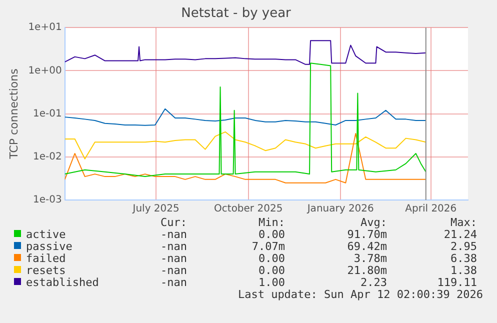  Describe the element at coordinates (46, 270) in the screenshot. I see `legend-label: resets` at that location.